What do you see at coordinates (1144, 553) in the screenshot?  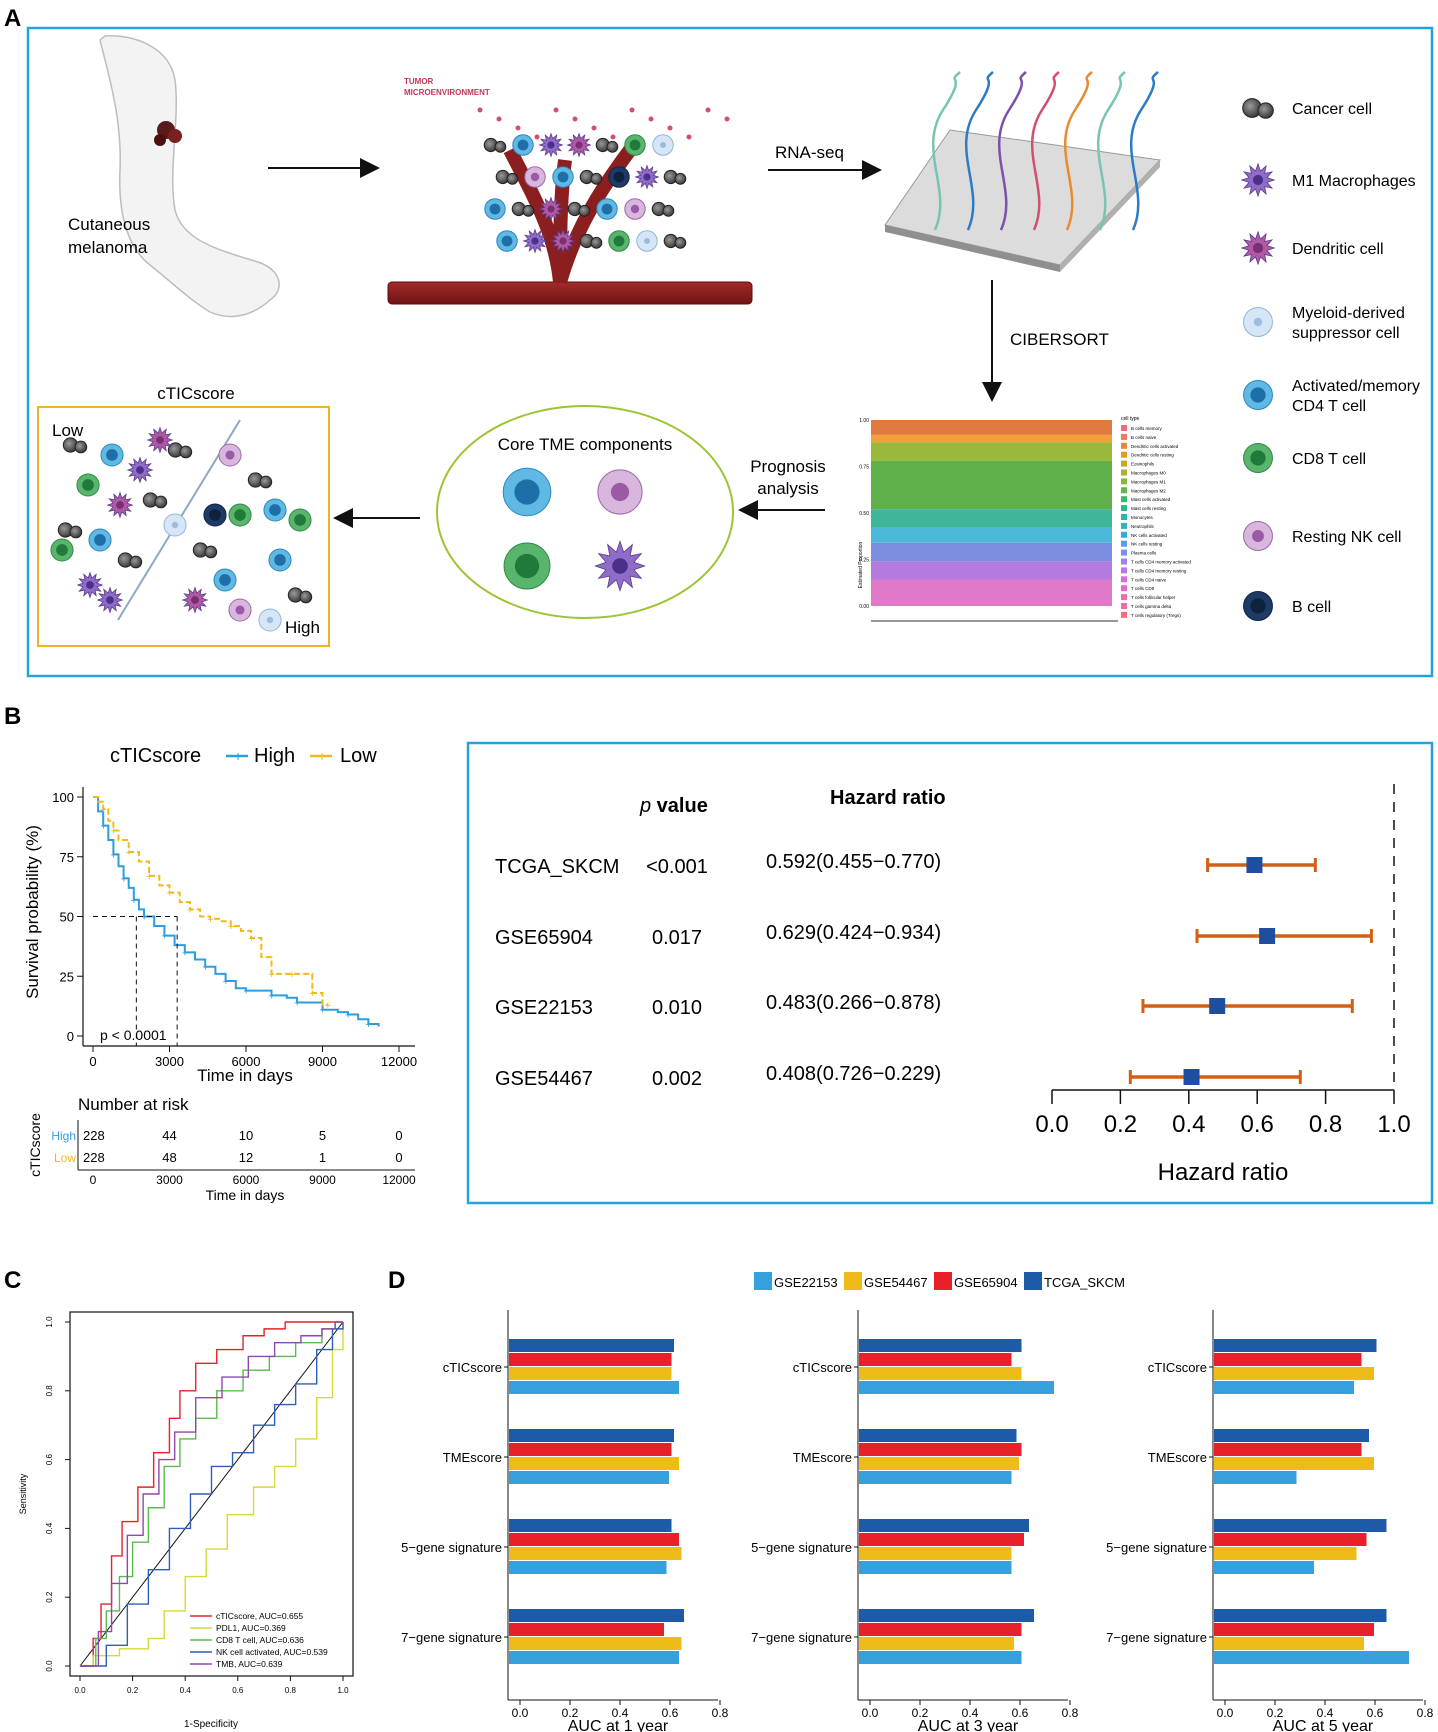 I see `stack-legend-label: Plasma cells` at bounding box center [1144, 553].